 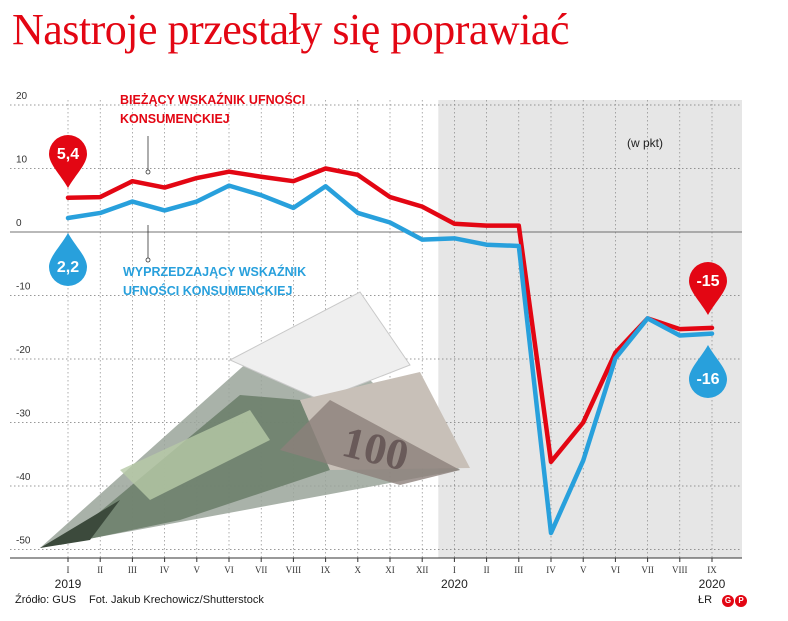 What do you see at coordinates (19, 223) in the screenshot?
I see `y-tick-label: 0` at bounding box center [19, 223].